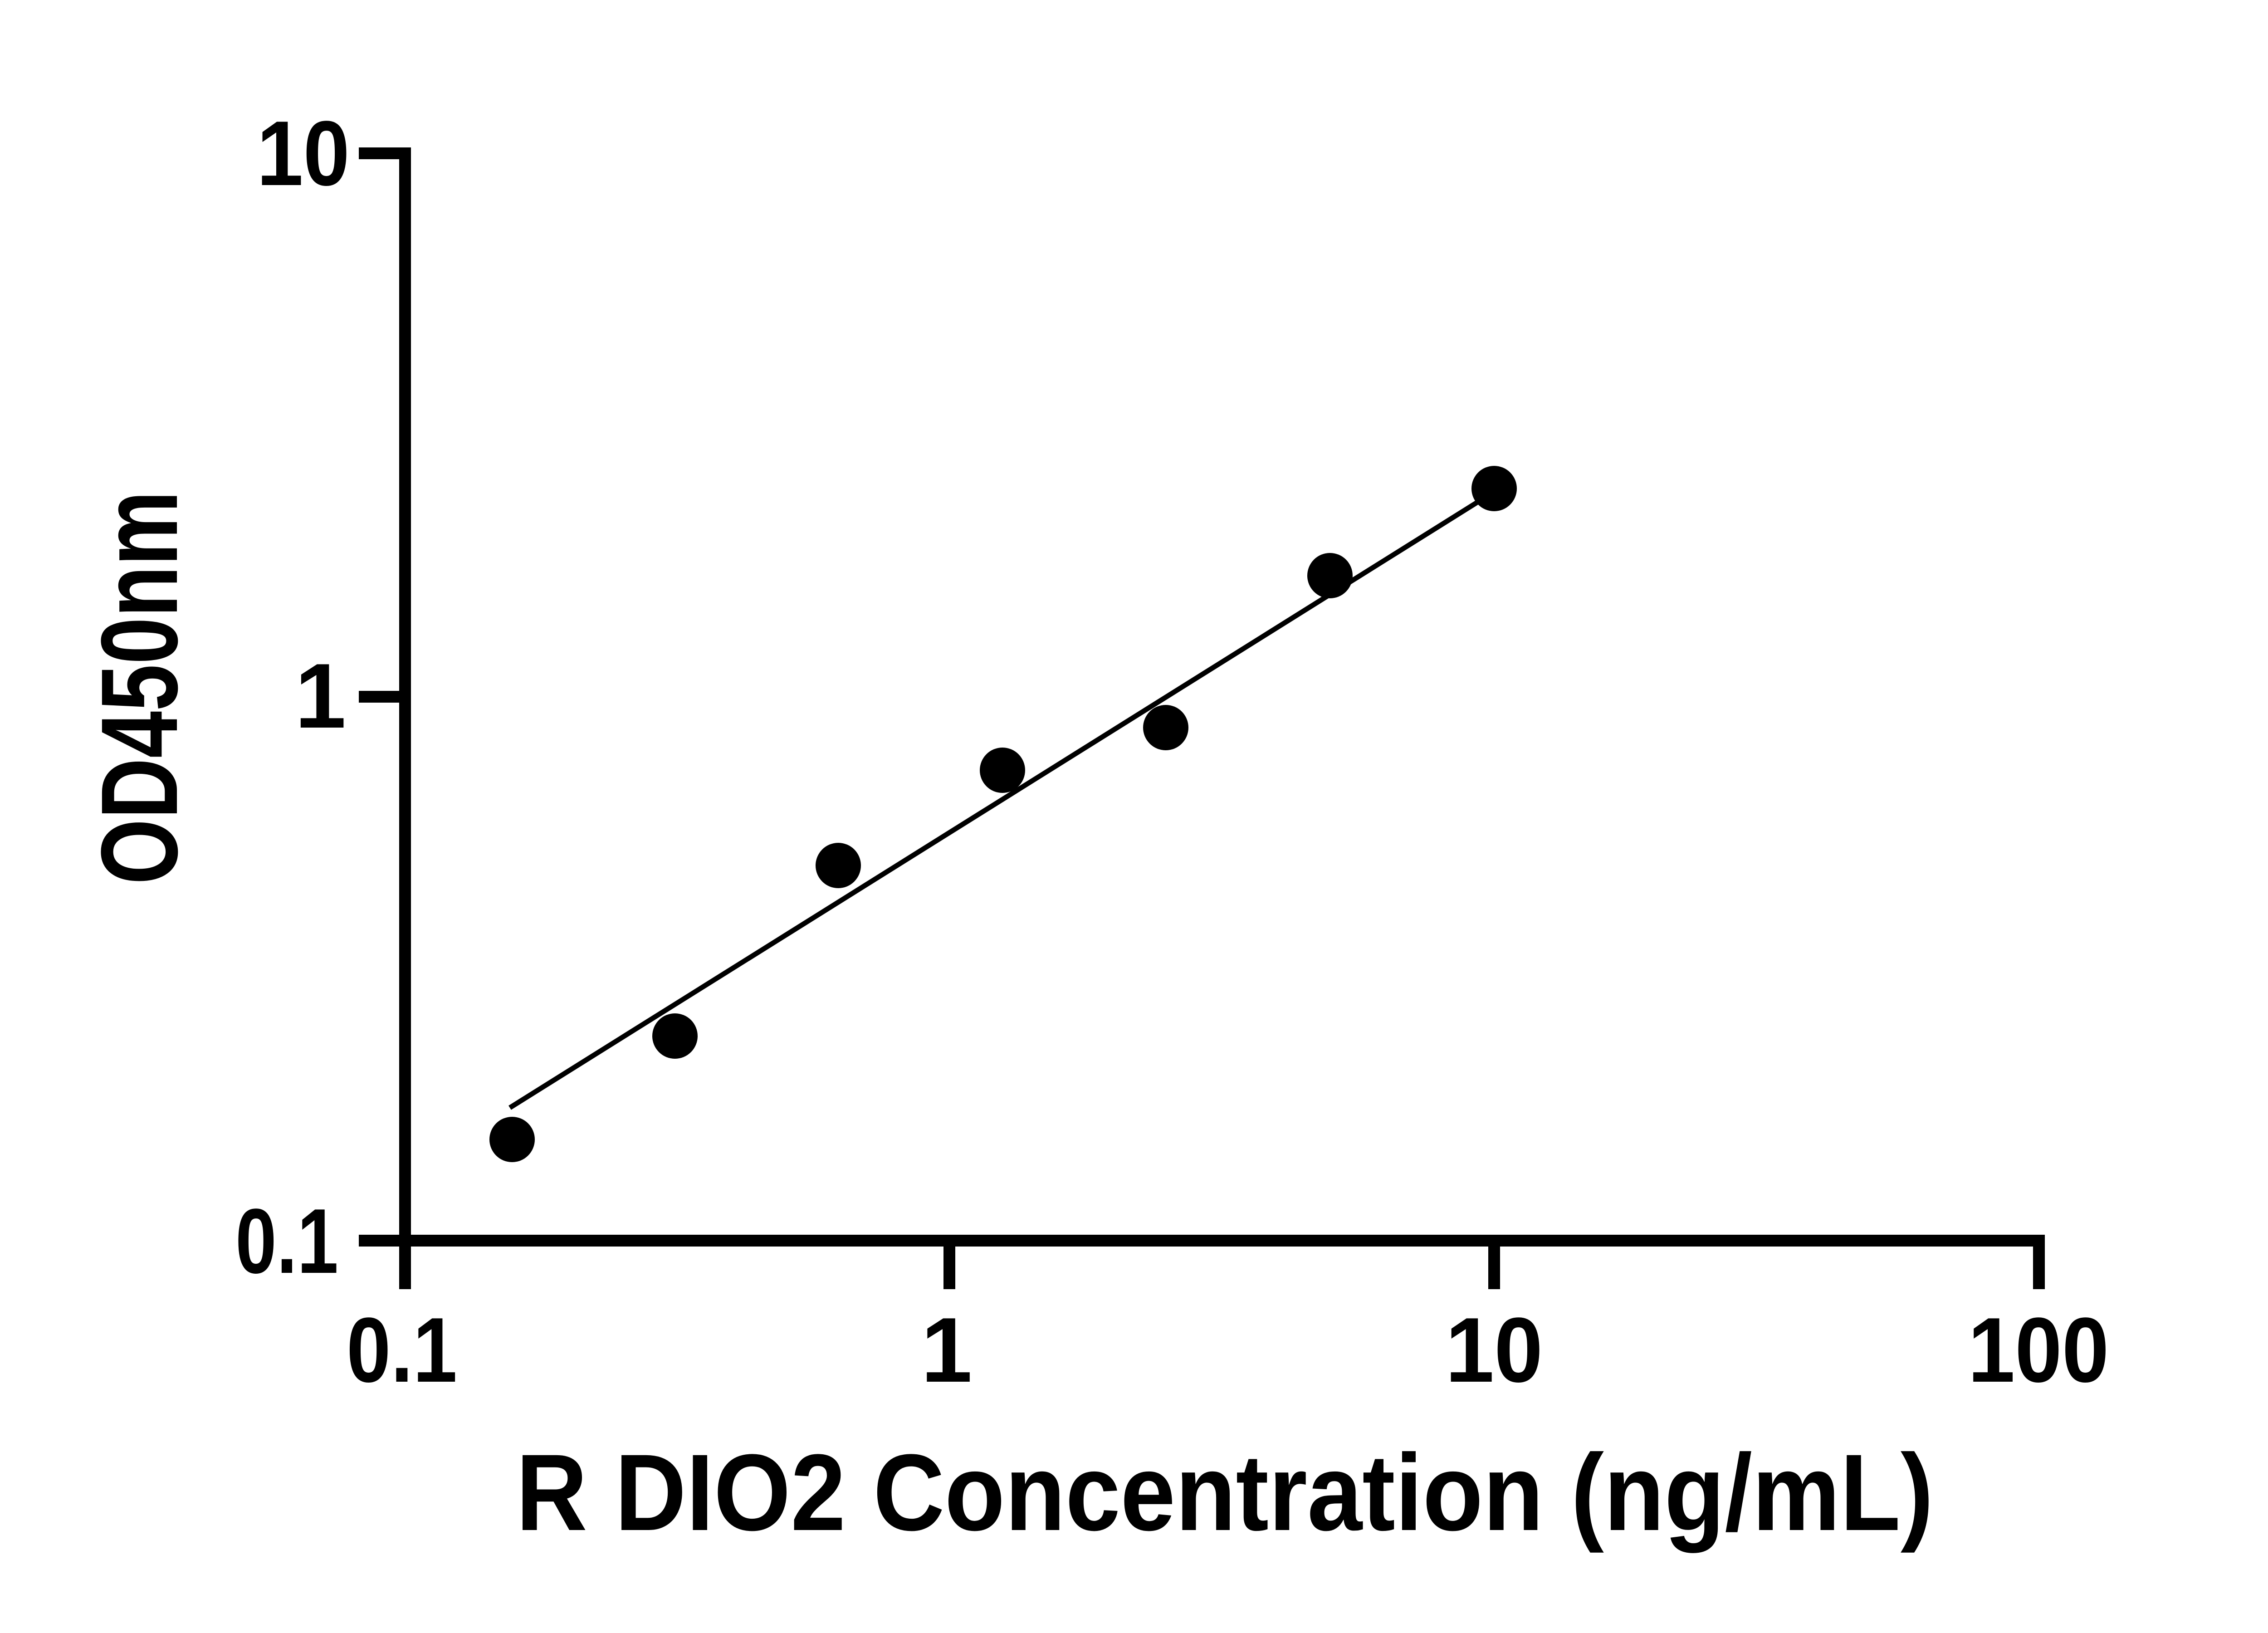  I want to click on svg-text: OD450nm, so click(139, 688).